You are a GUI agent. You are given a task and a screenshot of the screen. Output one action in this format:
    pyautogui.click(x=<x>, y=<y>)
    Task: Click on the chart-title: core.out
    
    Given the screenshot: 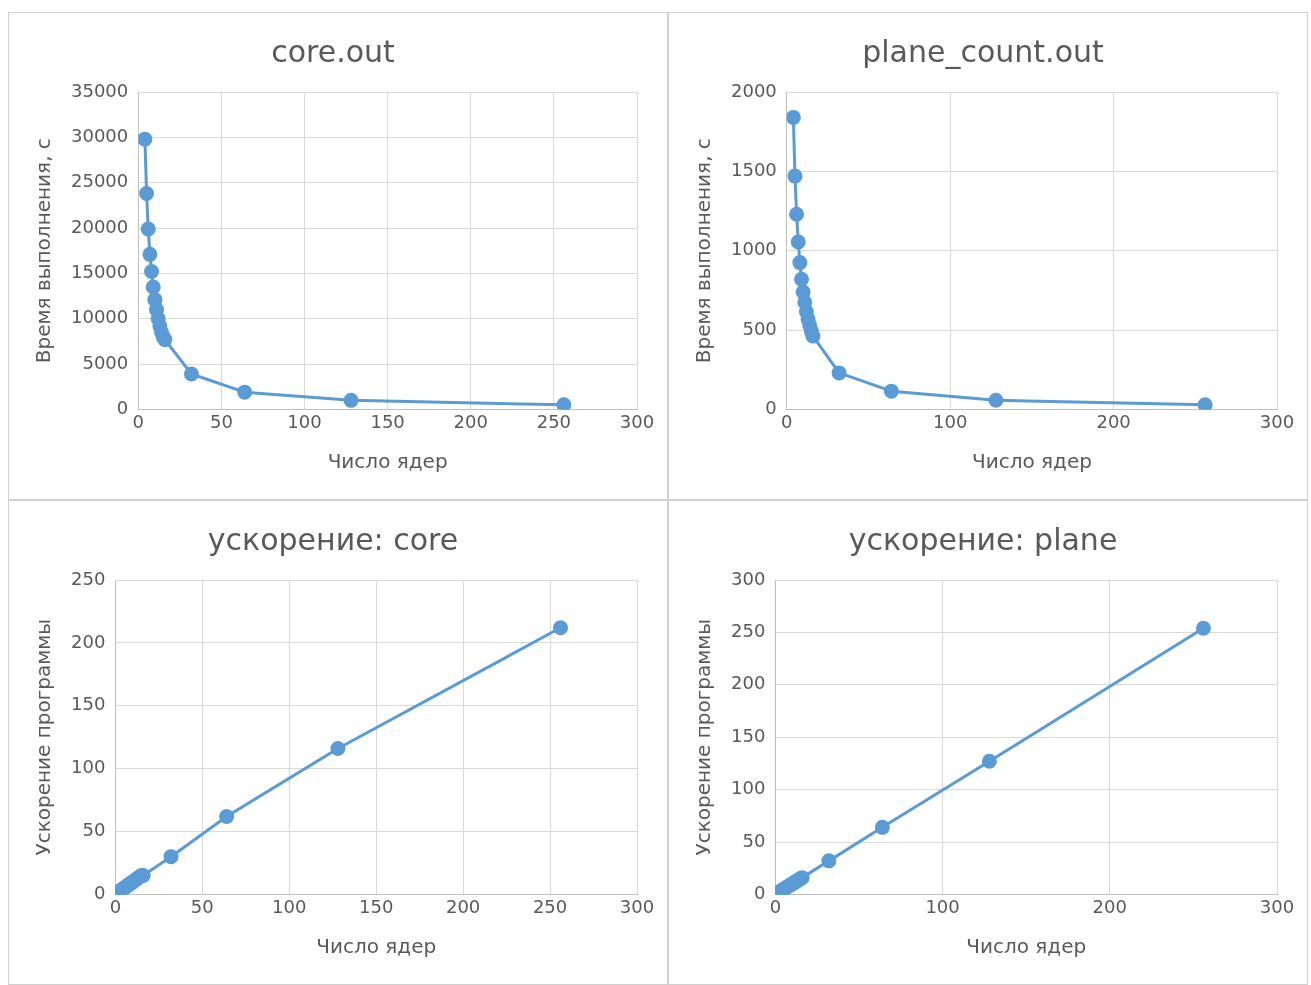 What is the action you would take?
    pyautogui.click(x=333, y=51)
    